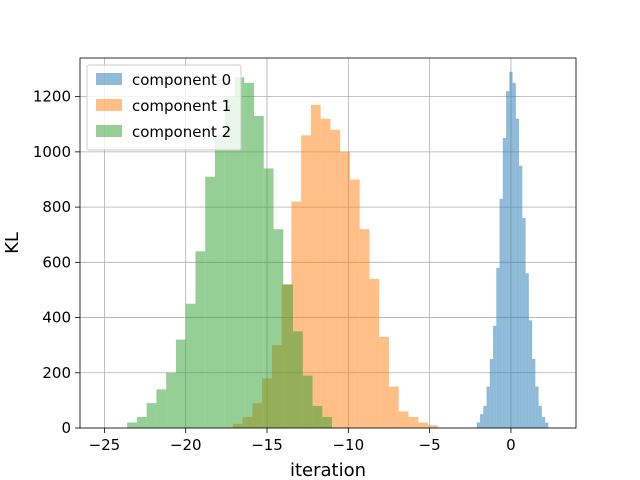  What do you see at coordinates (181, 80) in the screenshot?
I see `legend-label: component 0` at bounding box center [181, 80].